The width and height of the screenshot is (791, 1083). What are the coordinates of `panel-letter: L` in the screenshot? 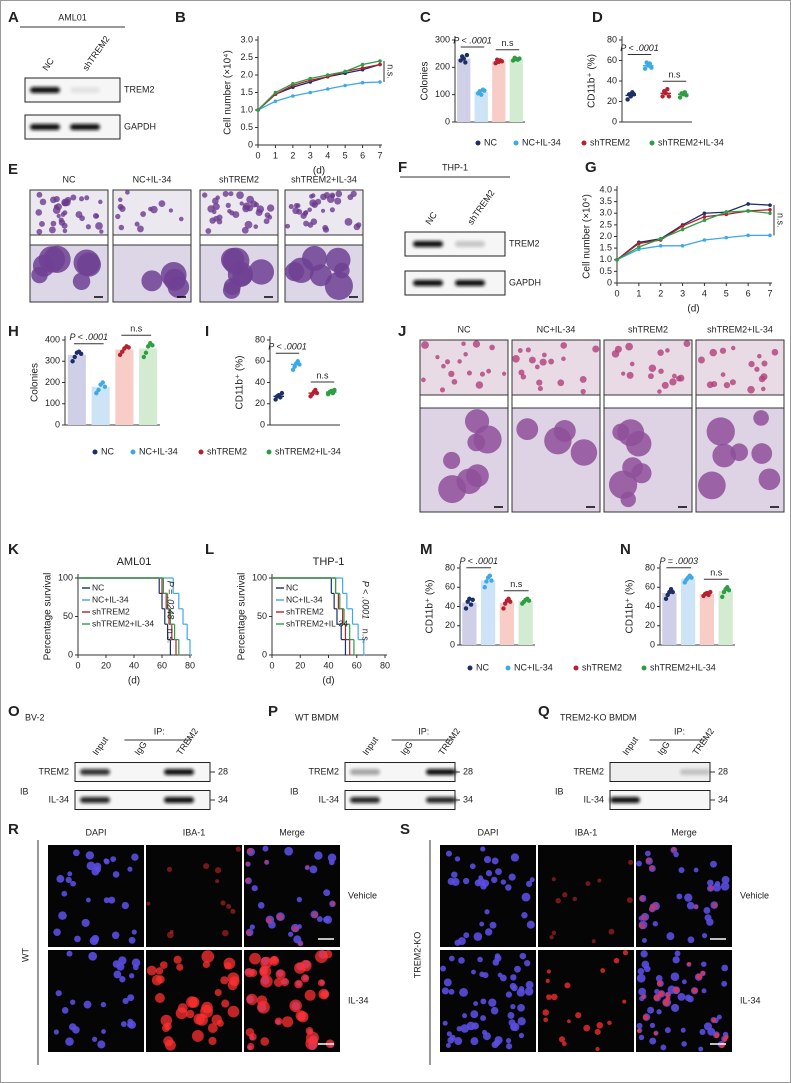 It's located at (209, 549).